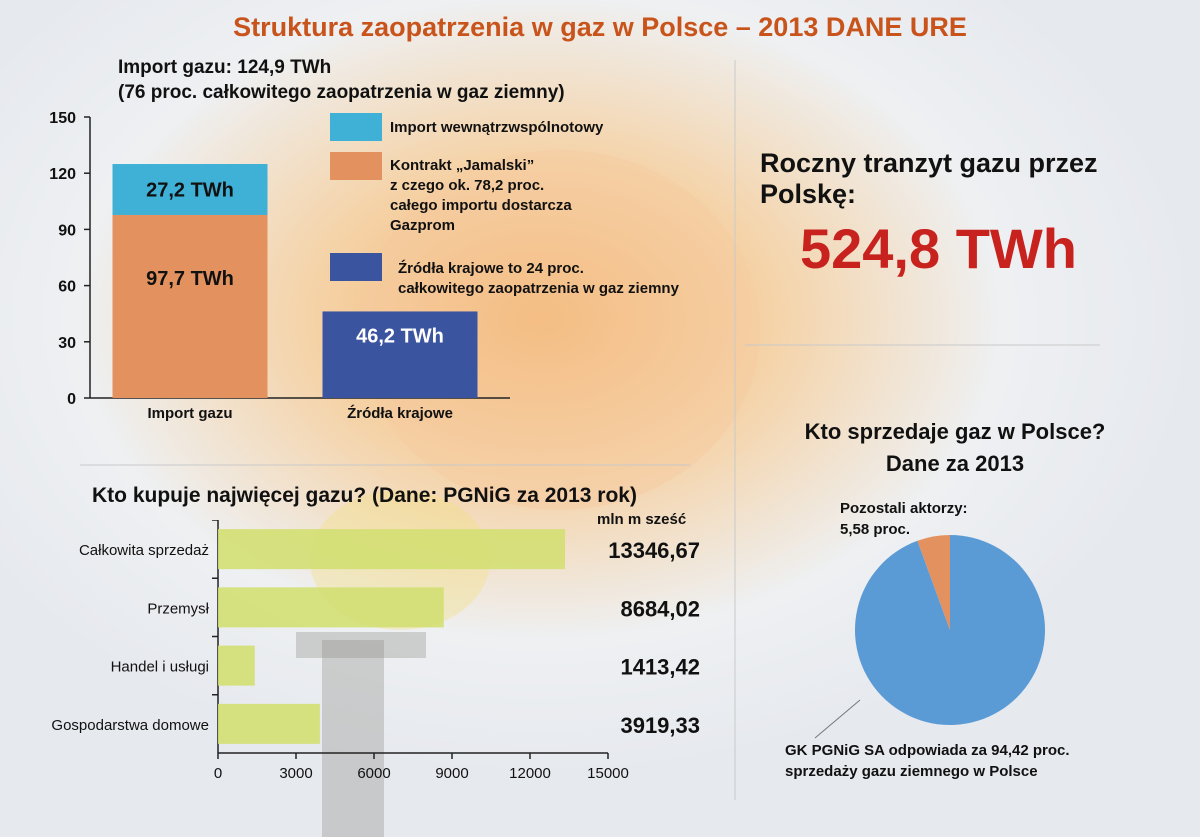 The image size is (1200, 837). I want to click on bar-value-label: 27,2 TWh, so click(190, 190).